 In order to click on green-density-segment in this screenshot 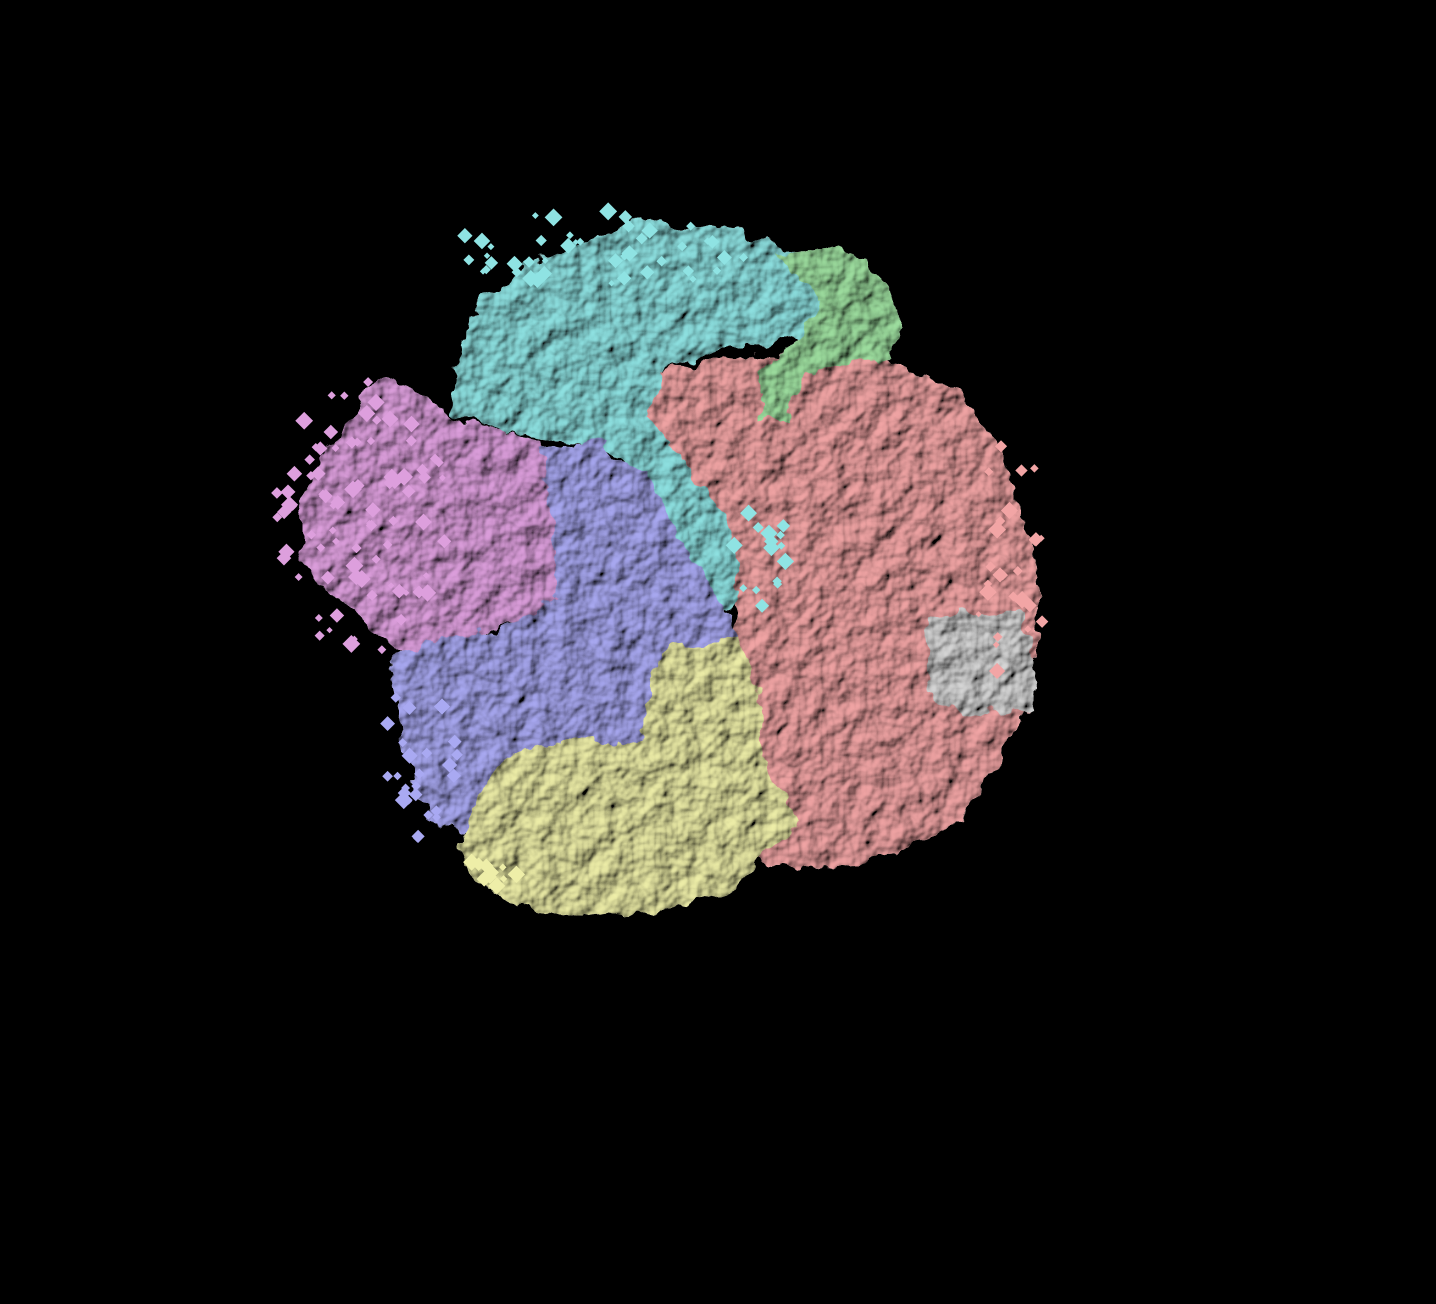, I will do `click(830, 335)`.